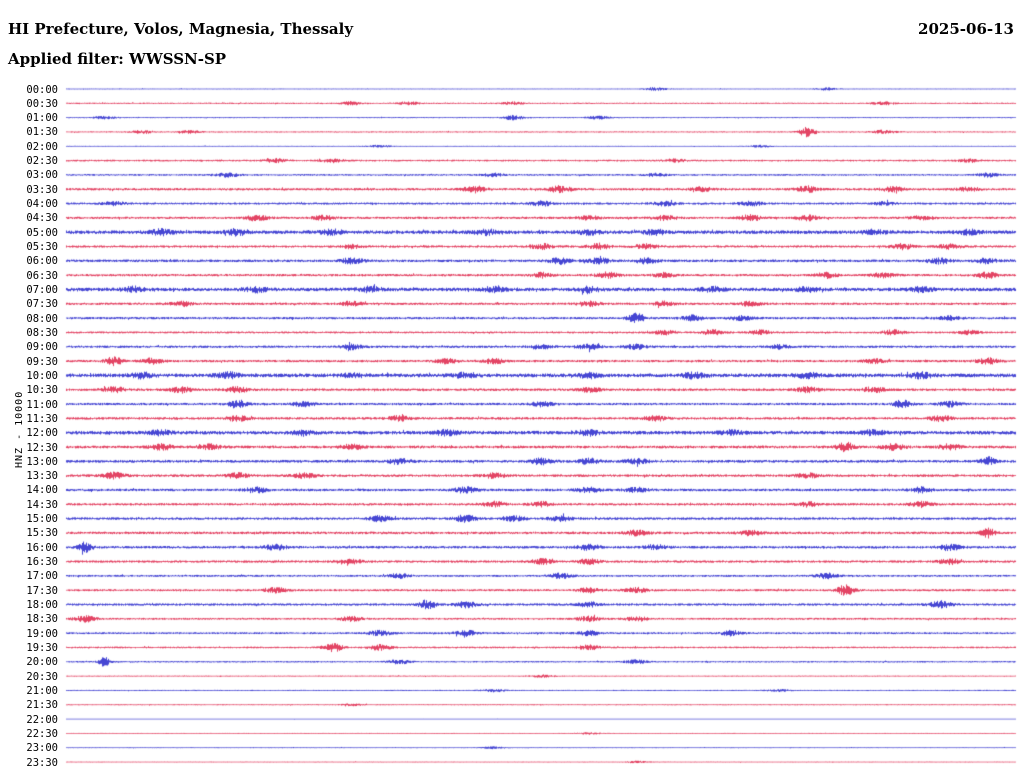  I want to click on trace-time-label: 02:30, so click(42, 161).